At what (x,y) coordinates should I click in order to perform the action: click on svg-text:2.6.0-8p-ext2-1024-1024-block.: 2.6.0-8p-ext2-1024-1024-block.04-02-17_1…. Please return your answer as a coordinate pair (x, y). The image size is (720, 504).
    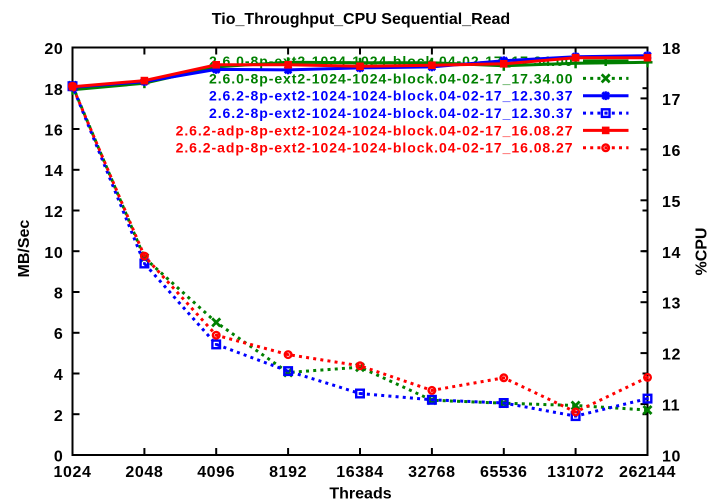
    Looking at the image, I should click on (391, 78).